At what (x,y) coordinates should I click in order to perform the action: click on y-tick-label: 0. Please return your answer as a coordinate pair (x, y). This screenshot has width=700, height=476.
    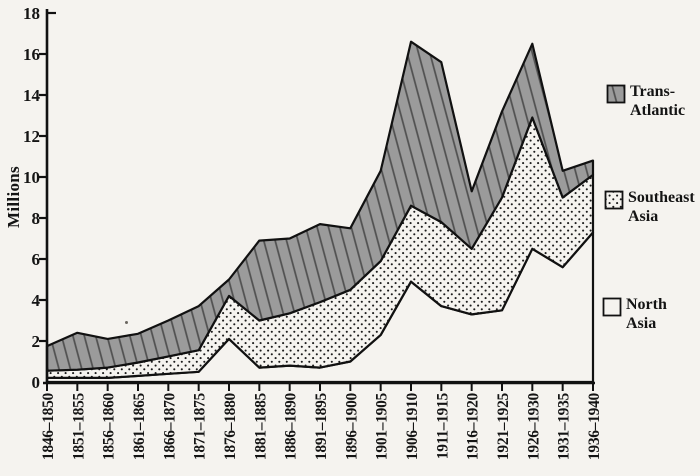
    Looking at the image, I should click on (36, 382).